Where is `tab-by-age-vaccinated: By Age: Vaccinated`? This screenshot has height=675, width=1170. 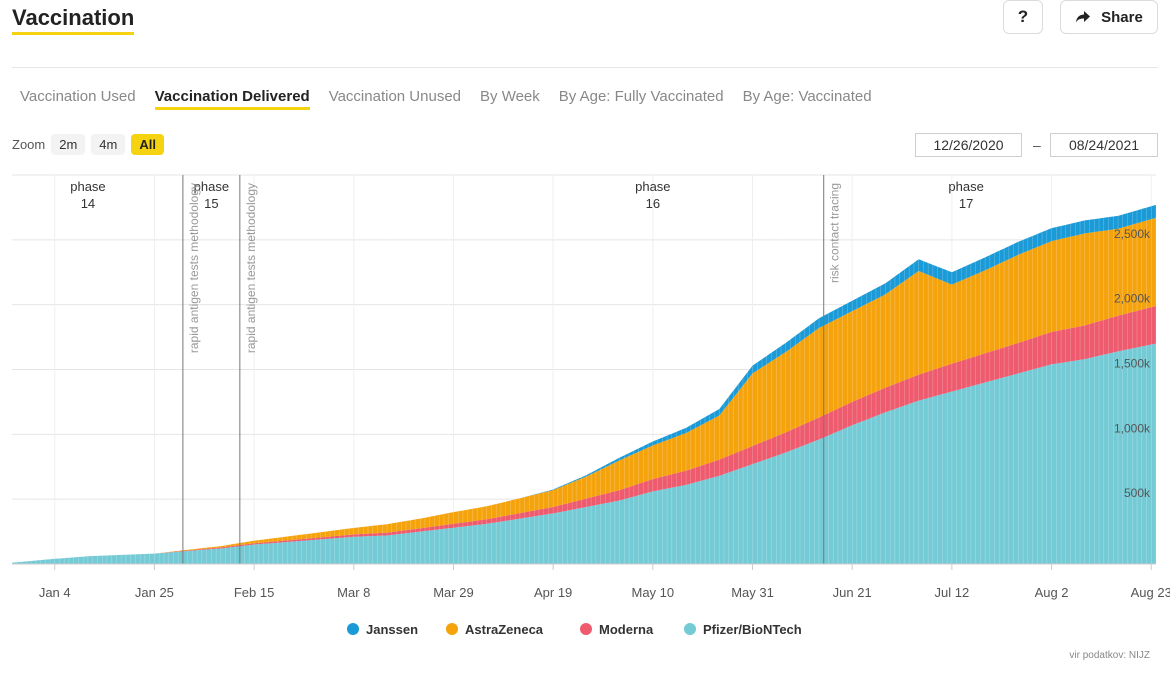 tab-by-age-vaccinated: By Age: Vaccinated is located at coordinates (807, 96).